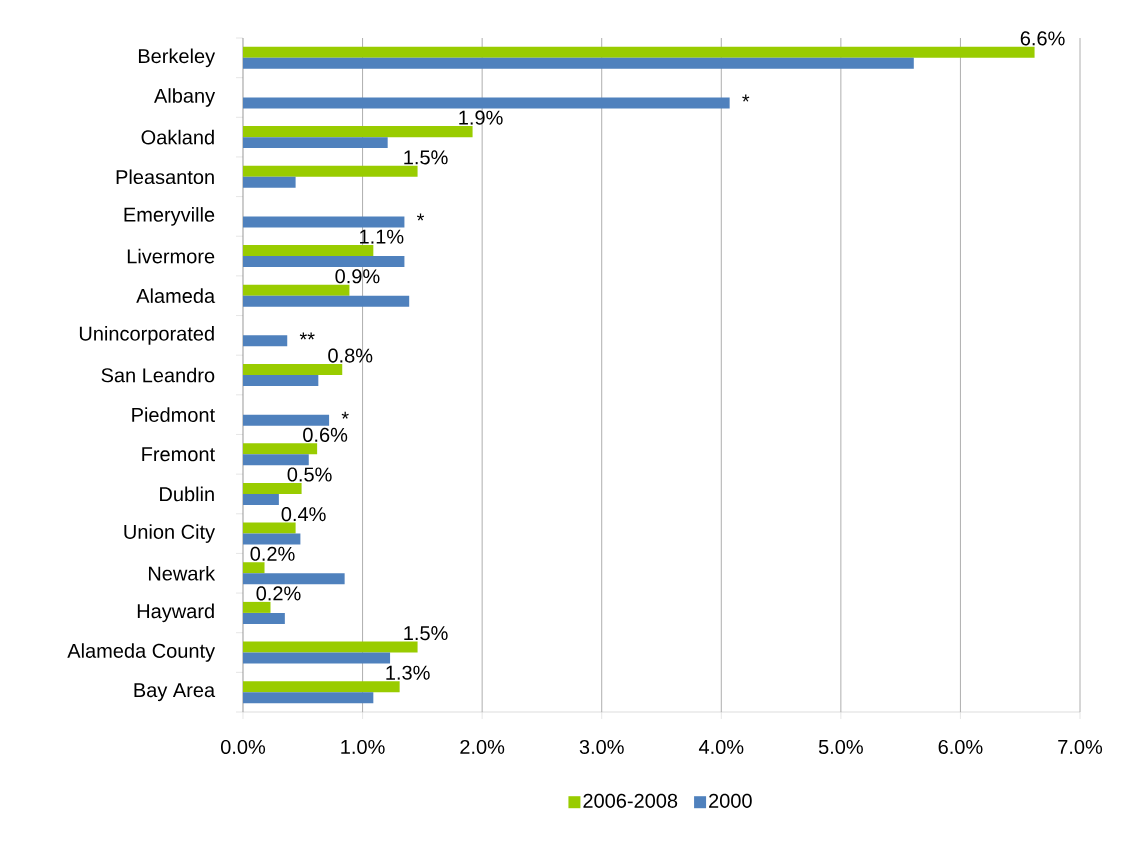 Image resolution: width=1124 pixels, height=857 pixels. I want to click on x-tick-label: 3.0%, so click(601, 747).